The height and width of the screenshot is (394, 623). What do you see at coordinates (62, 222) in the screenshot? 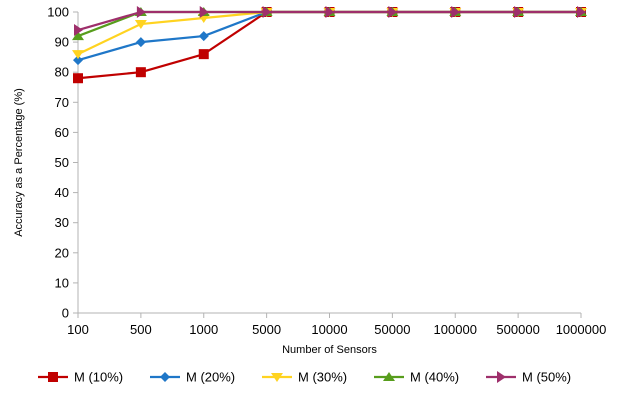
I see `y-tick-label: 30` at bounding box center [62, 222].